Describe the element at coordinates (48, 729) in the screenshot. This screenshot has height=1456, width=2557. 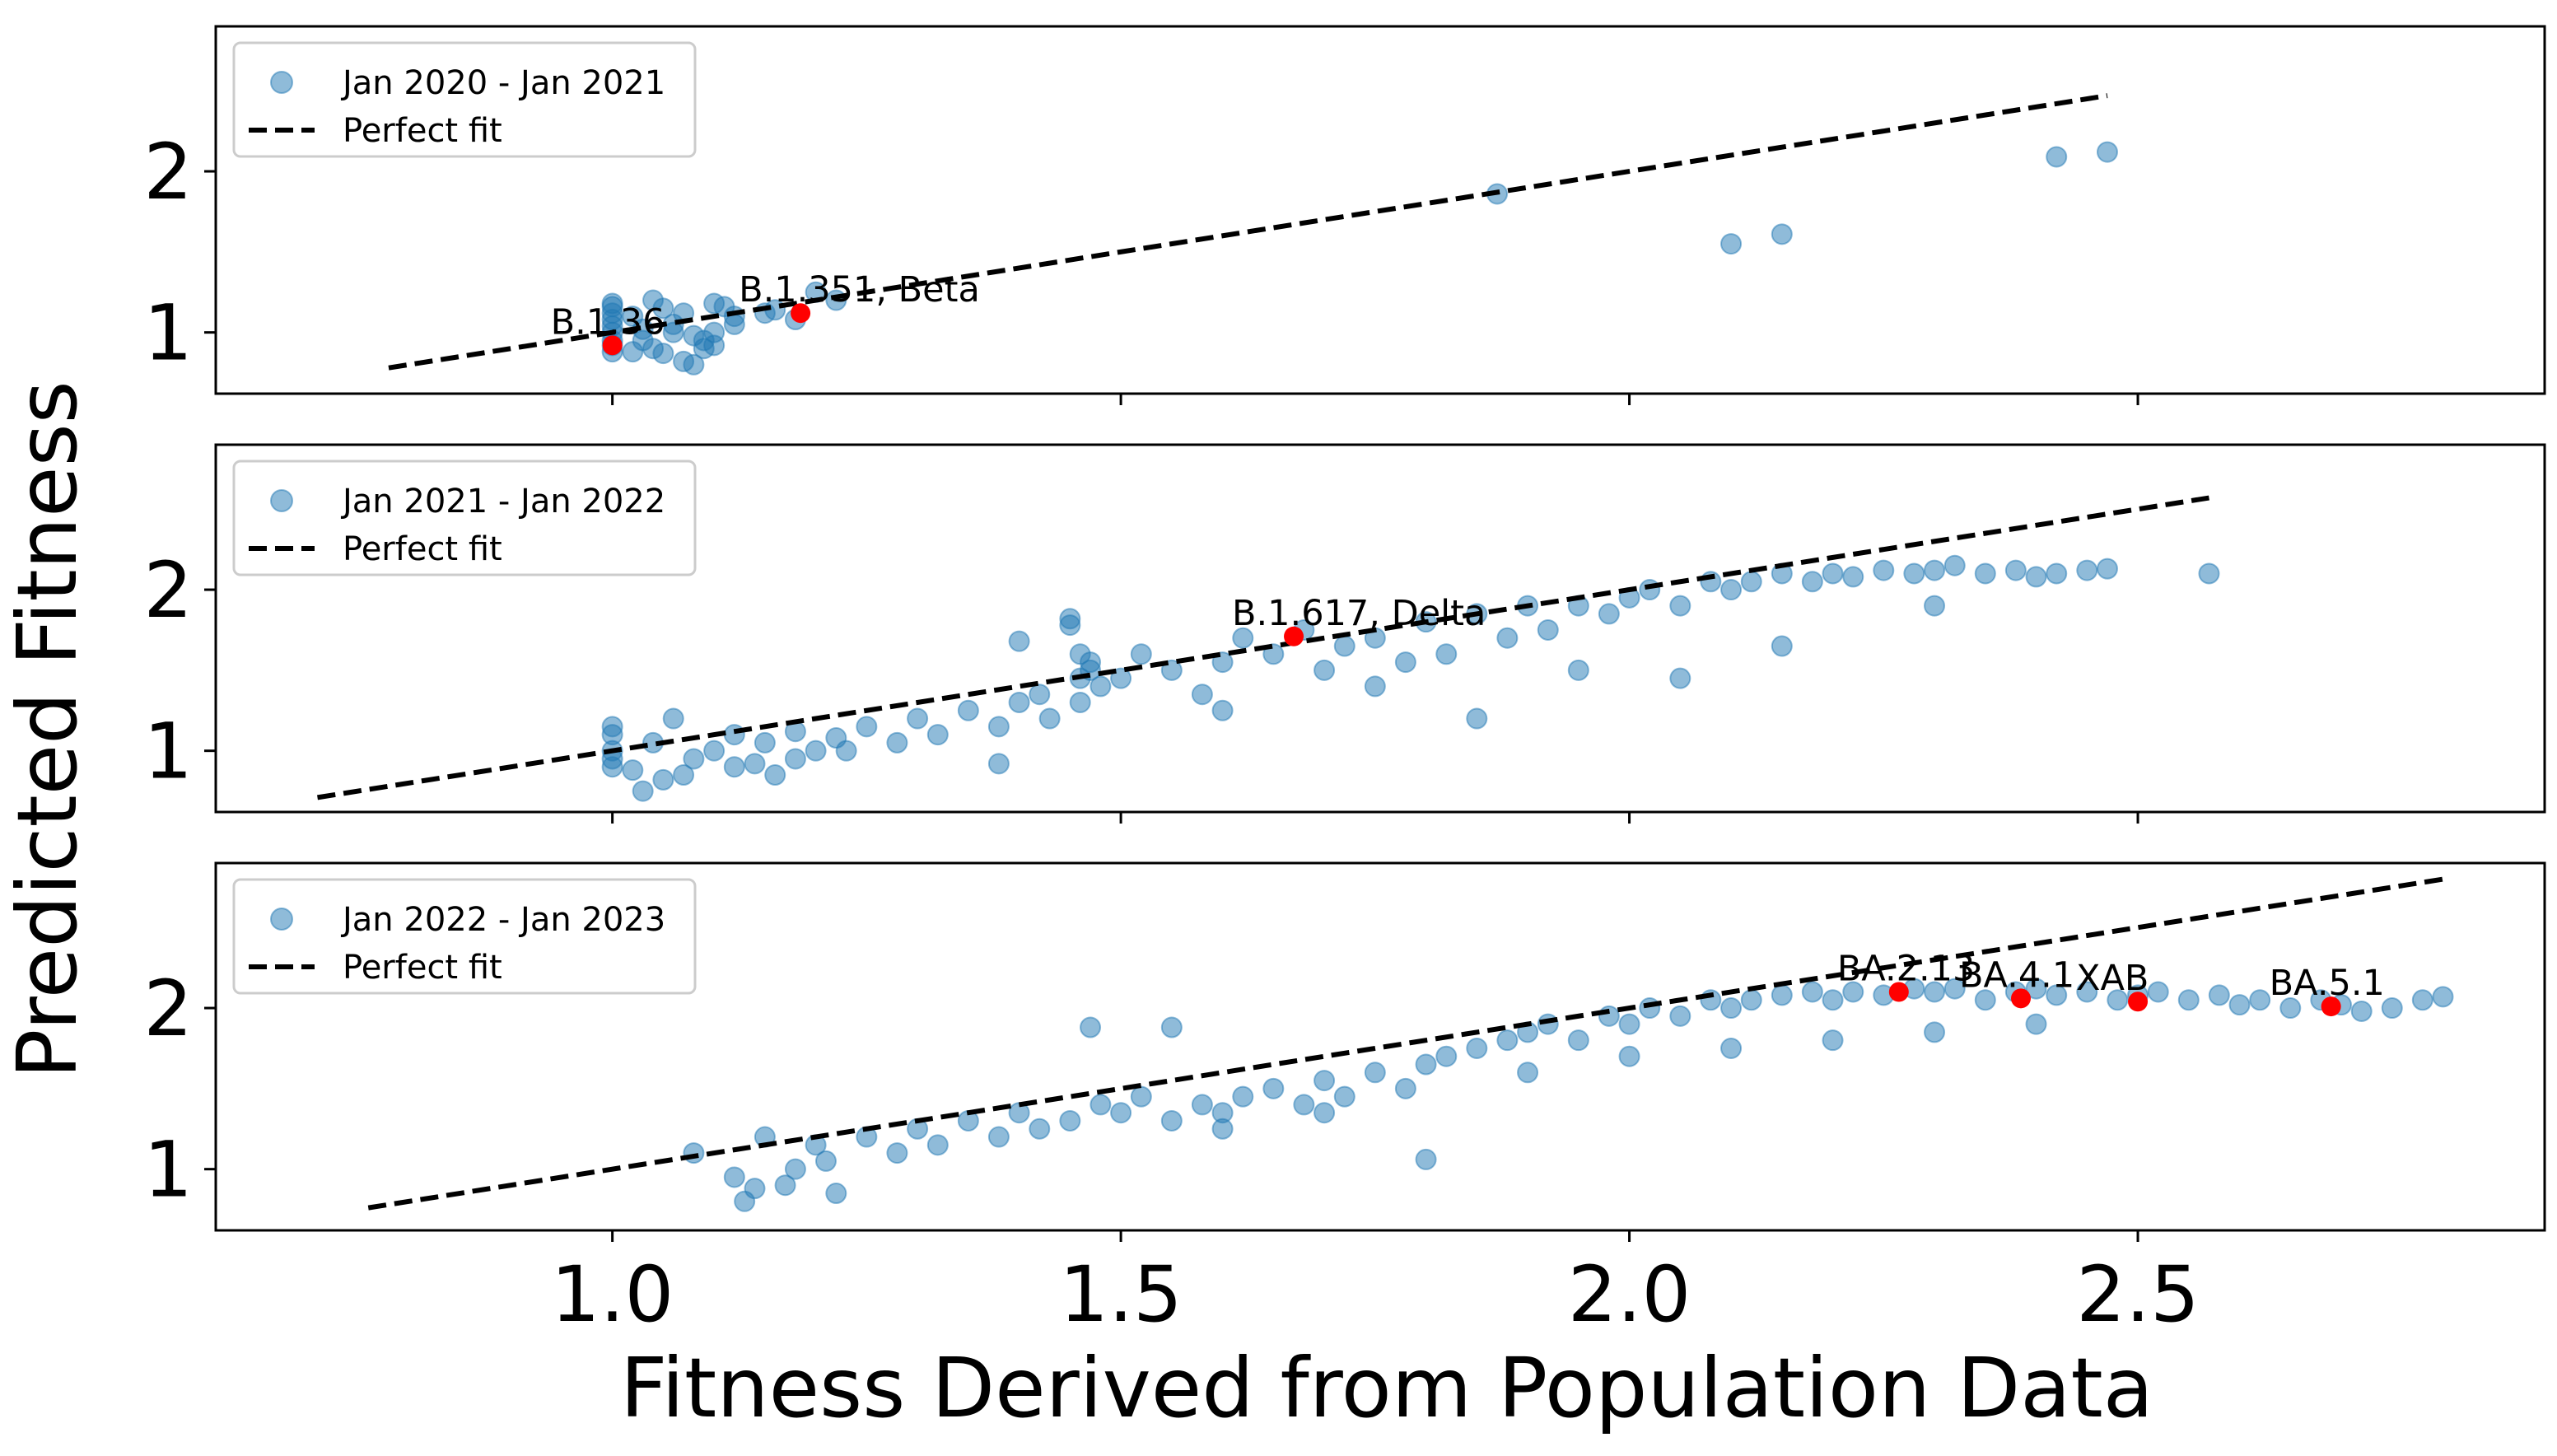
I see `y-axis-label: Predicted Fitness` at that location.